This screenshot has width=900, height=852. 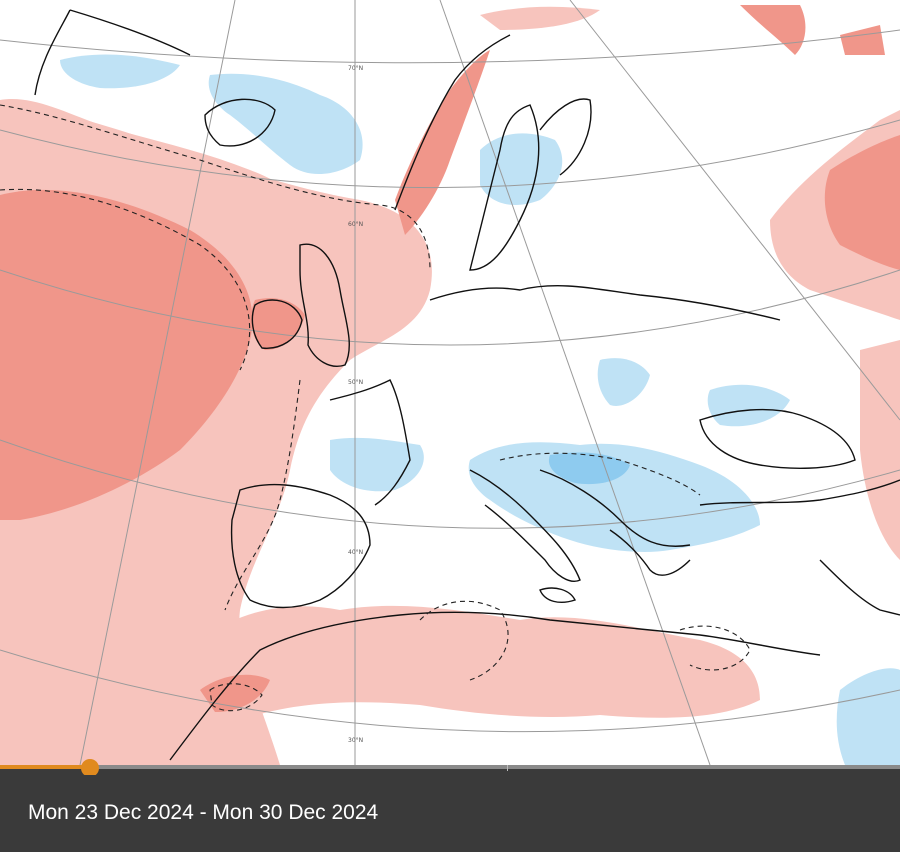 What do you see at coordinates (450, 813) in the screenshot?
I see `caption-bar: Mon 23 Dec 2024 - Mon 30 Dec 2024` at bounding box center [450, 813].